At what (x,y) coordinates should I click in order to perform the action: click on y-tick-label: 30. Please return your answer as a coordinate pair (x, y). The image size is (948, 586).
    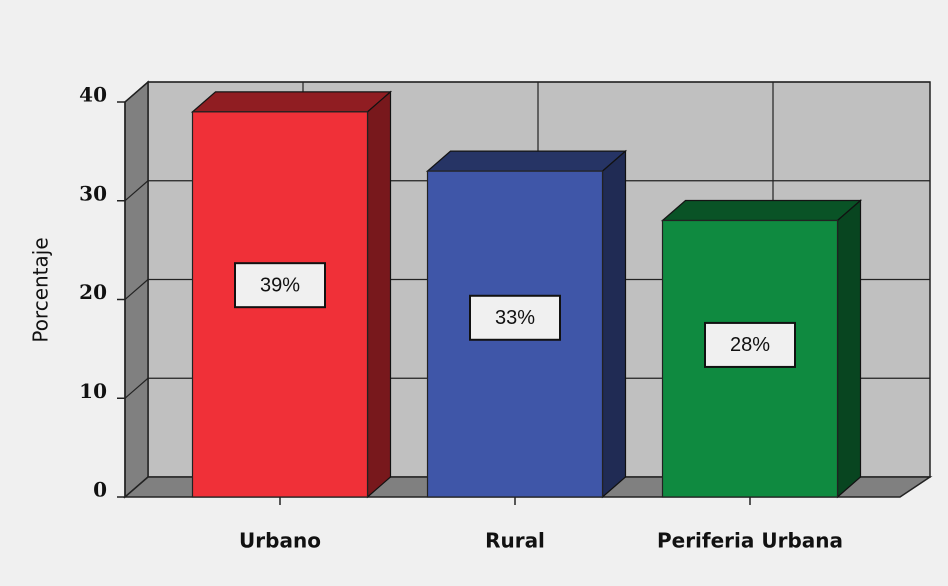
    Looking at the image, I should click on (93, 193).